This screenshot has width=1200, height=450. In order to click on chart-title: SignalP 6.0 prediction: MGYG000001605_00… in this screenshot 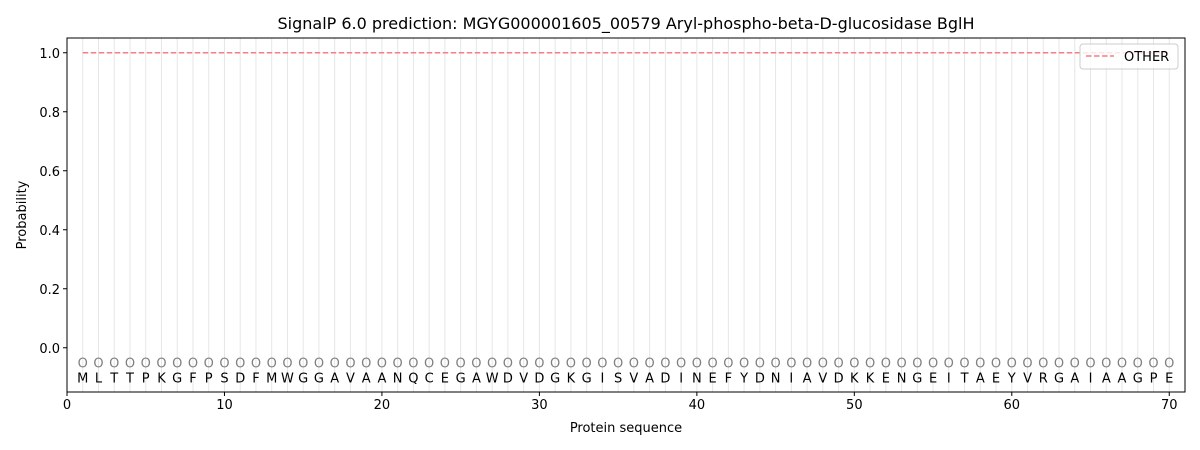, I will do `click(625, 24)`.